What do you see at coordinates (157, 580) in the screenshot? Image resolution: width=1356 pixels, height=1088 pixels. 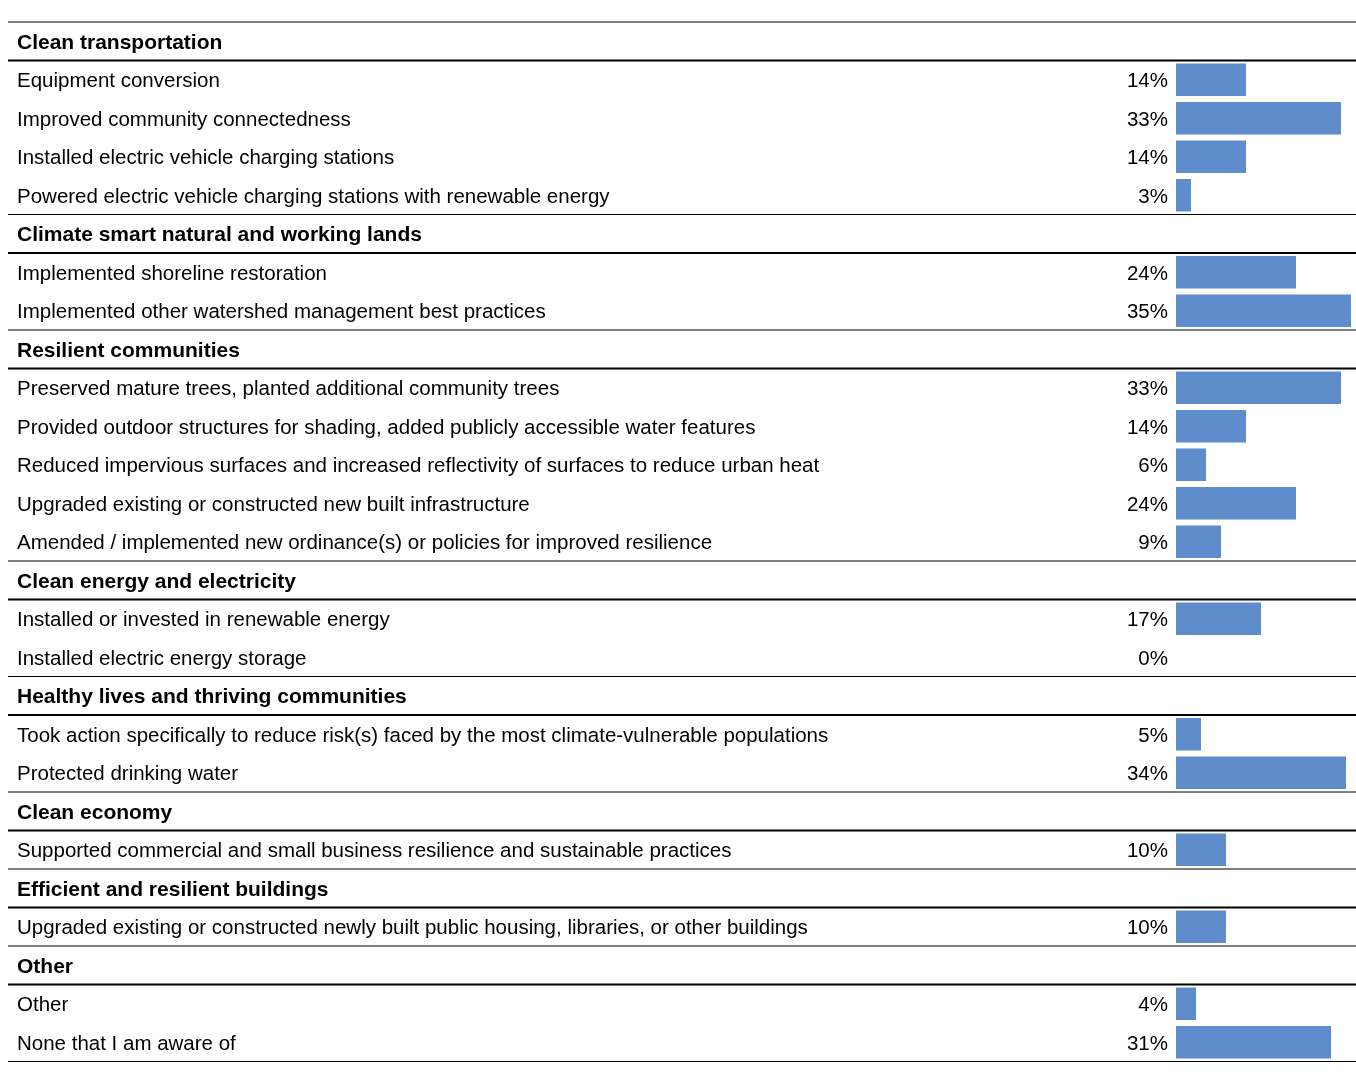 I see `y-tick-label: Clean energy and electricity` at bounding box center [157, 580].